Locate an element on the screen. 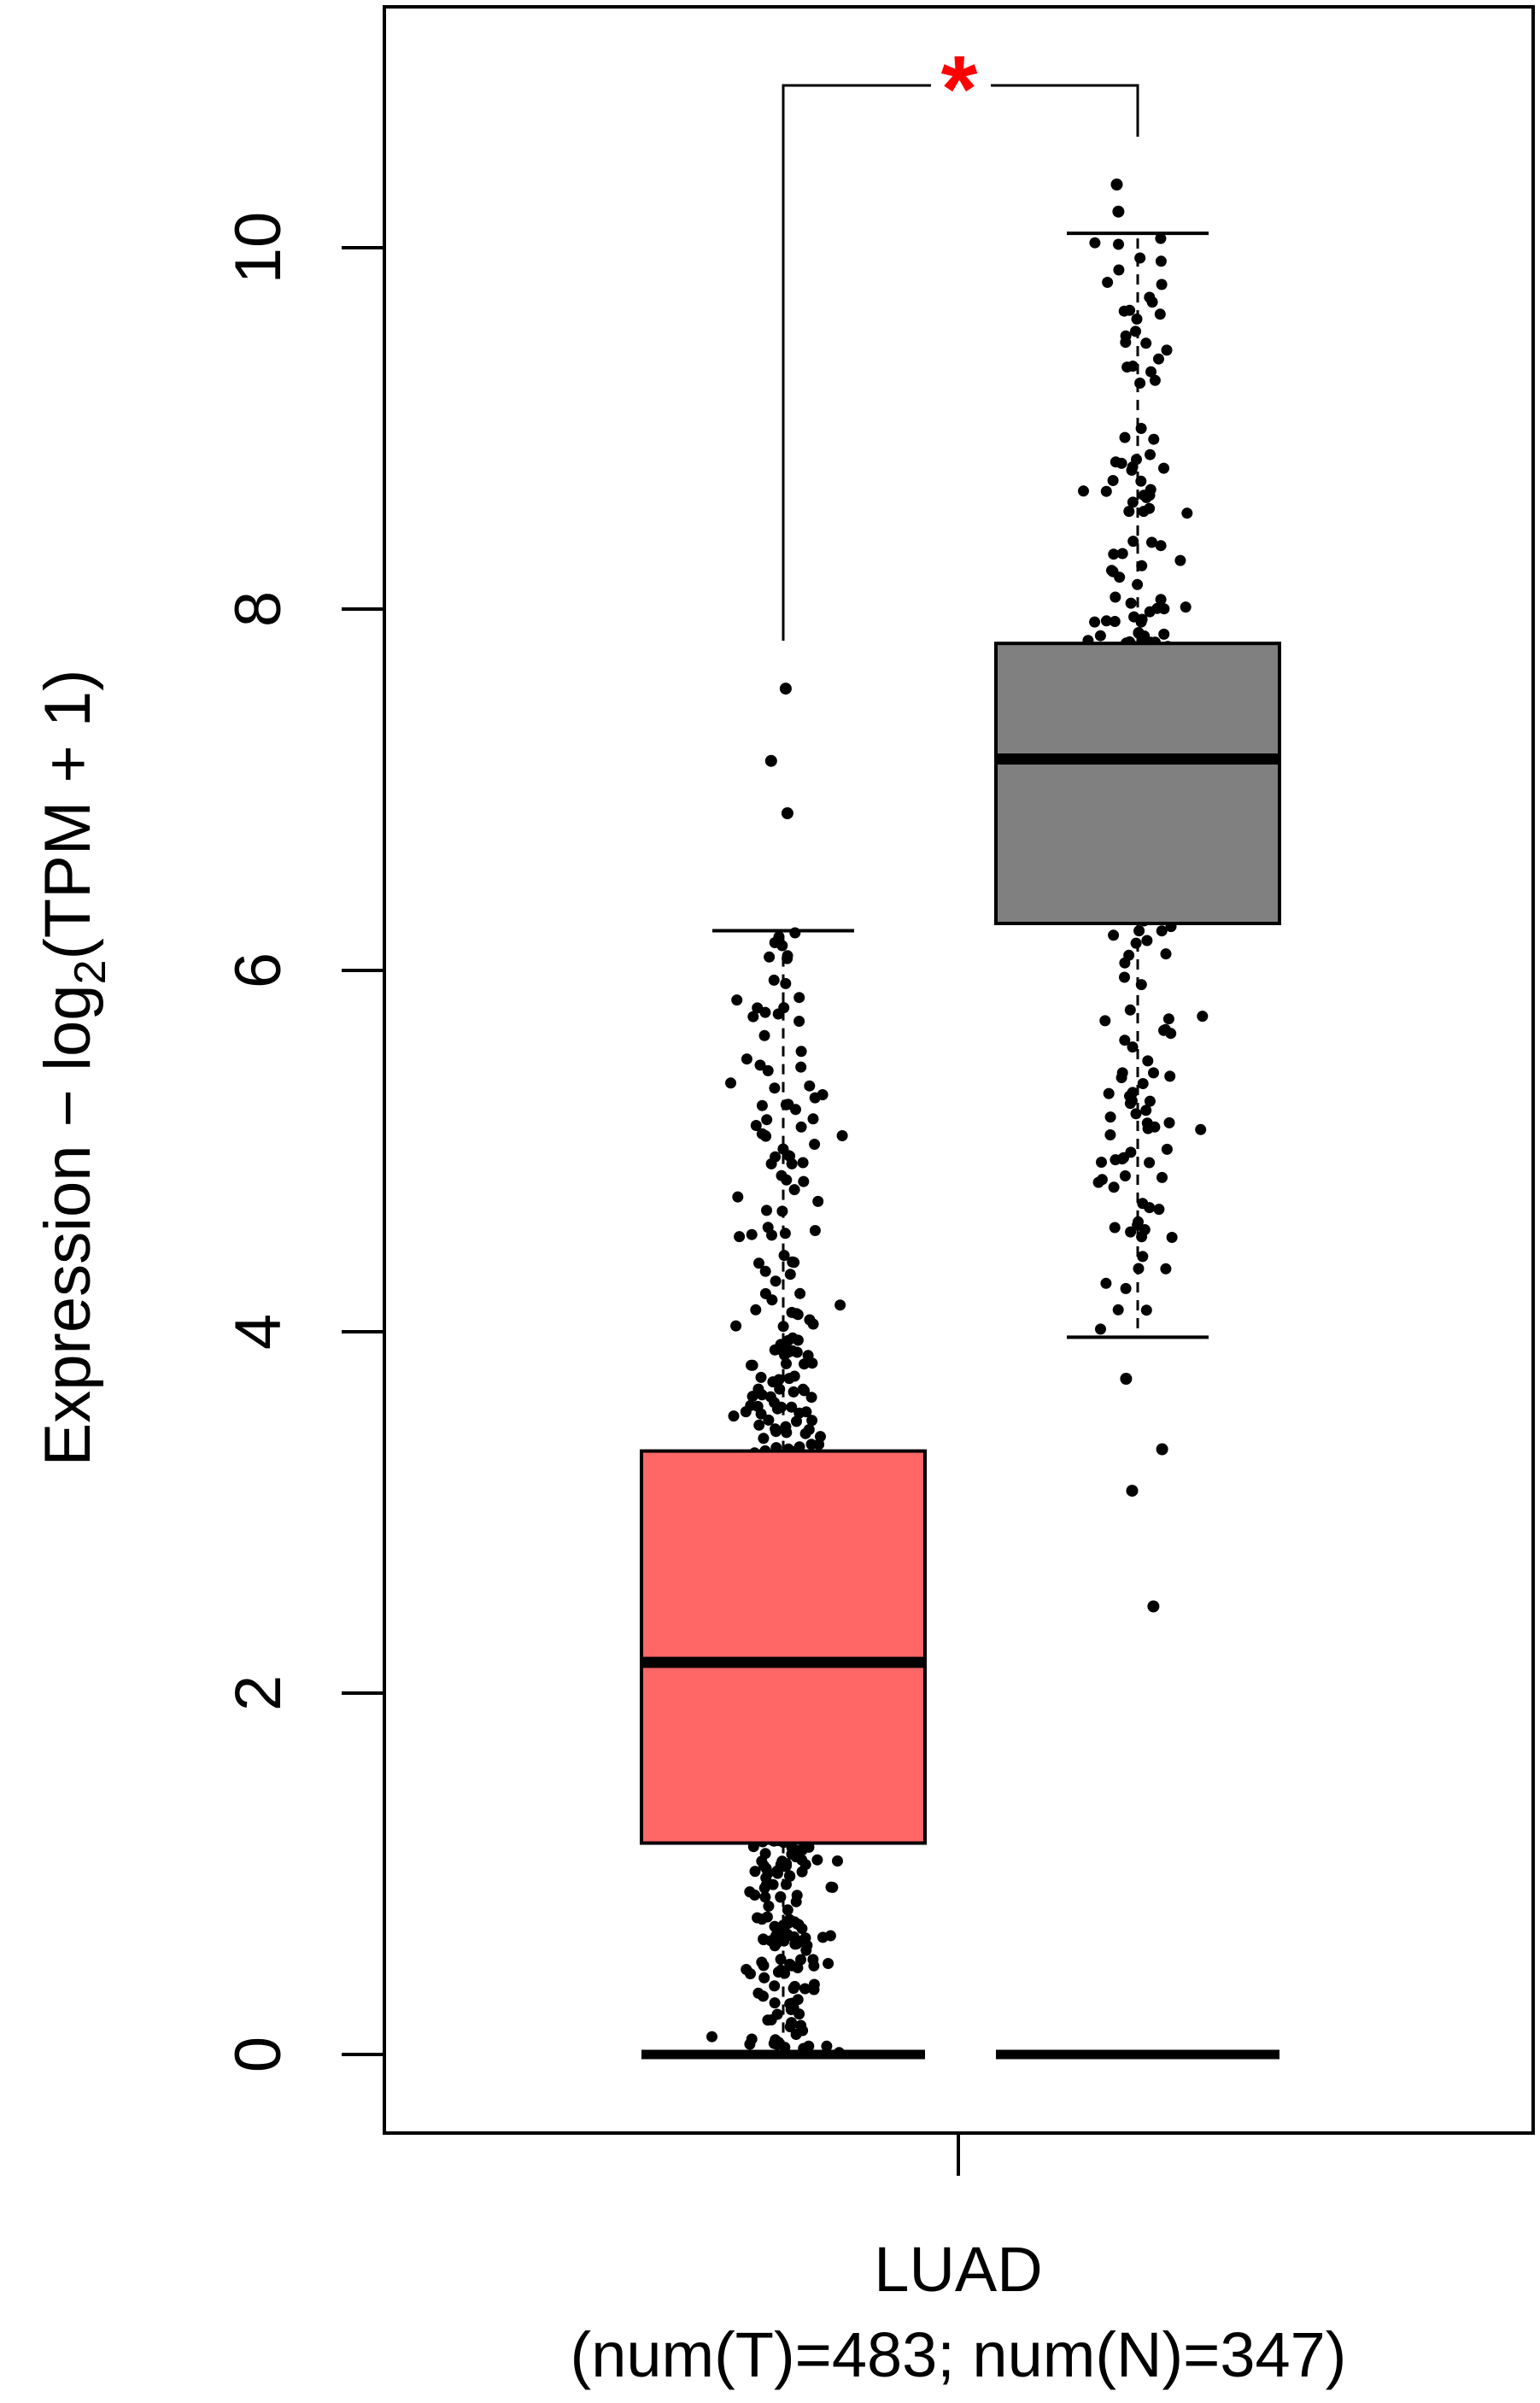 Image resolution: width=1540 pixels, height=2403 pixels. y-axis-label: Expression − log2(TPM + 1) is located at coordinates (73, 1068).